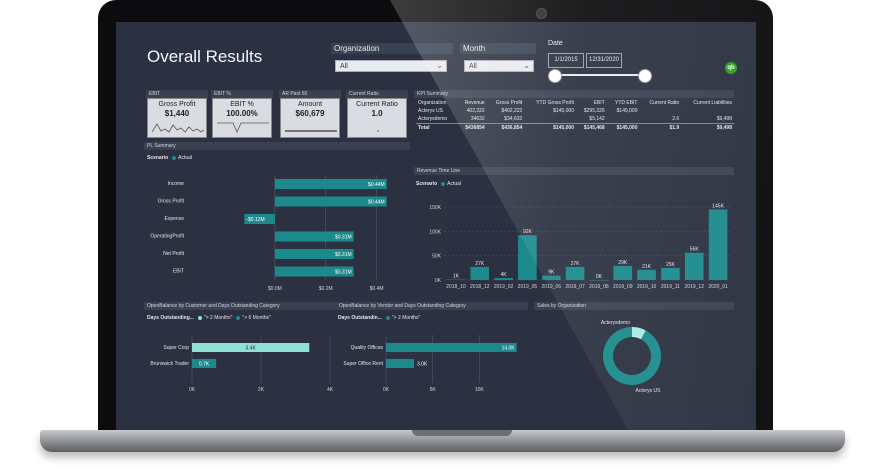 The image size is (895, 474). Describe the element at coordinates (427, 184) in the screenshot. I see `legend-title: Scenario` at that location.